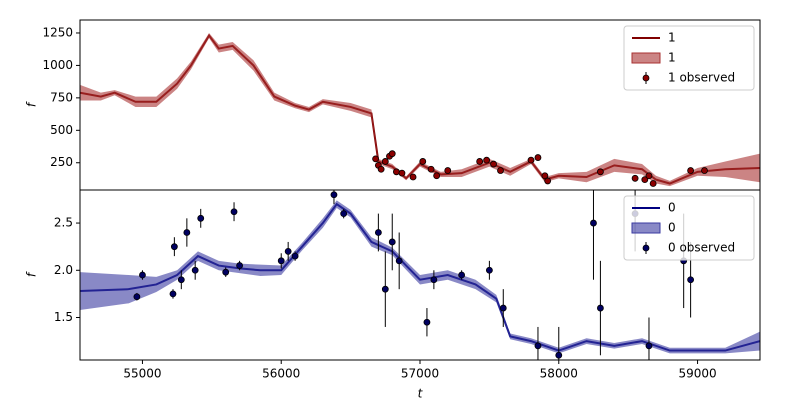 This screenshot has width=800, height=400. I want to click on x-tick-label: 55000, so click(142, 374).